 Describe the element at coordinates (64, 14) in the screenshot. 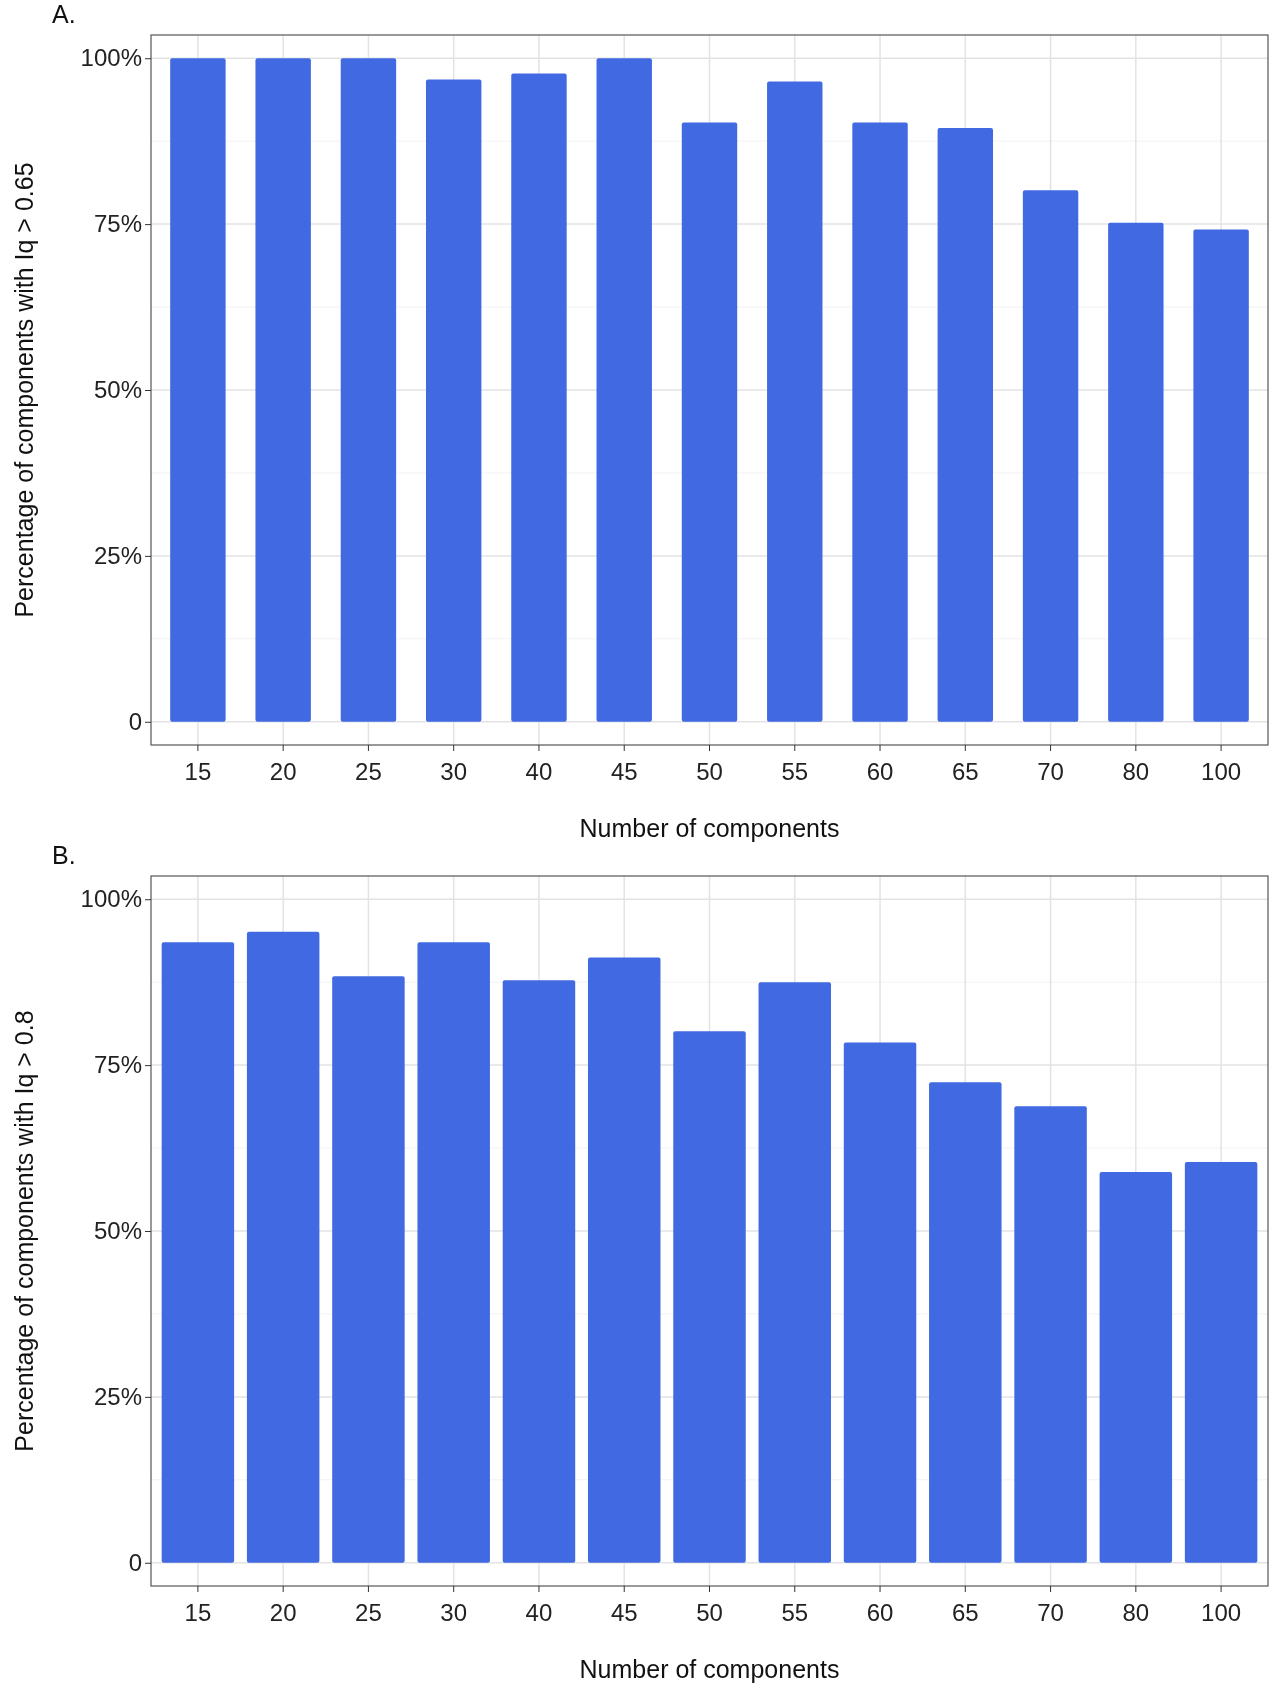

I see `chart-title: A.` at that location.